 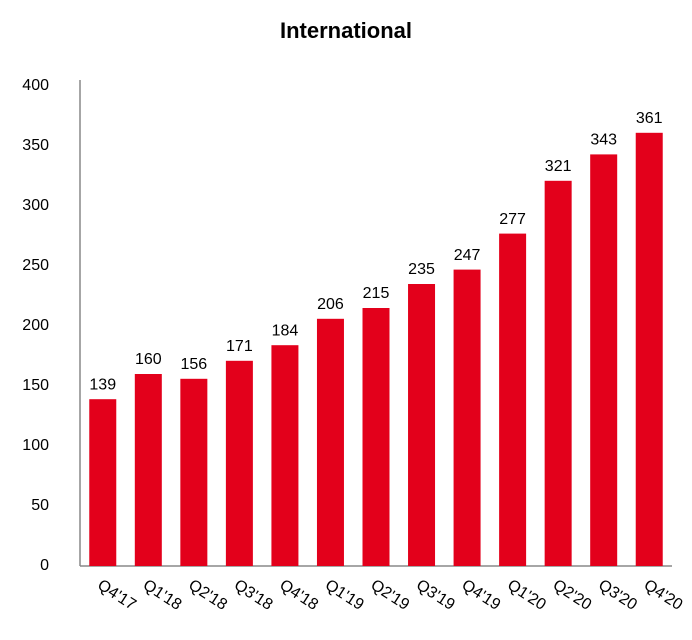 What do you see at coordinates (102, 384) in the screenshot?
I see `value-label: 139` at bounding box center [102, 384].